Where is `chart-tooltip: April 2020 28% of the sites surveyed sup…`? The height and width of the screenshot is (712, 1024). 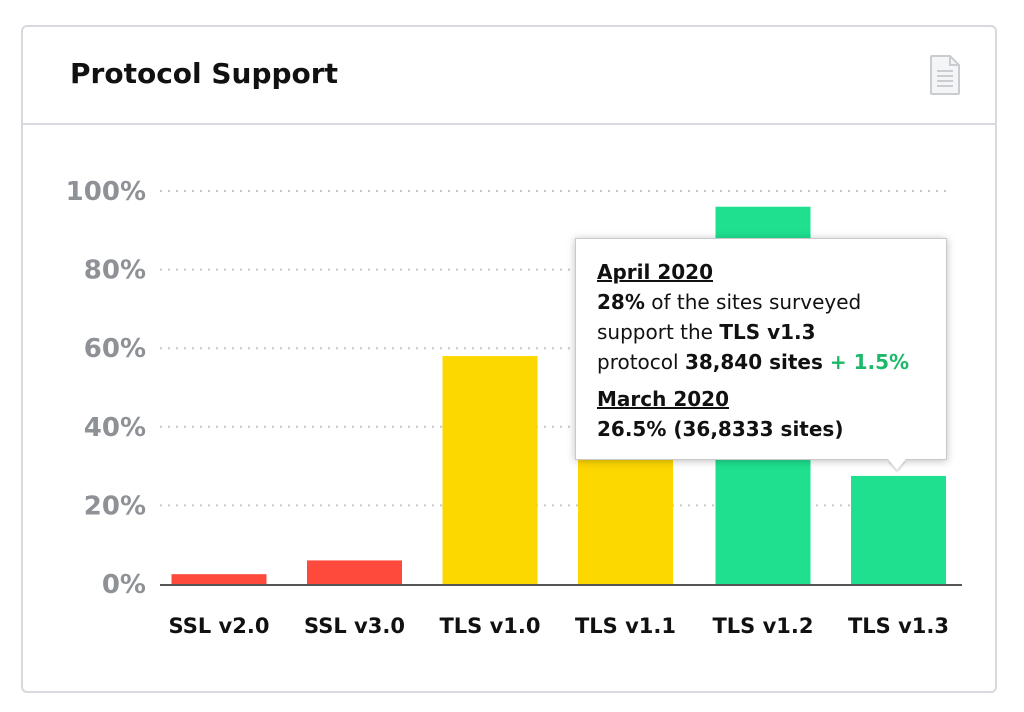
chart-tooltip: April 2020 28% of the sites surveyed sup… is located at coordinates (761, 349).